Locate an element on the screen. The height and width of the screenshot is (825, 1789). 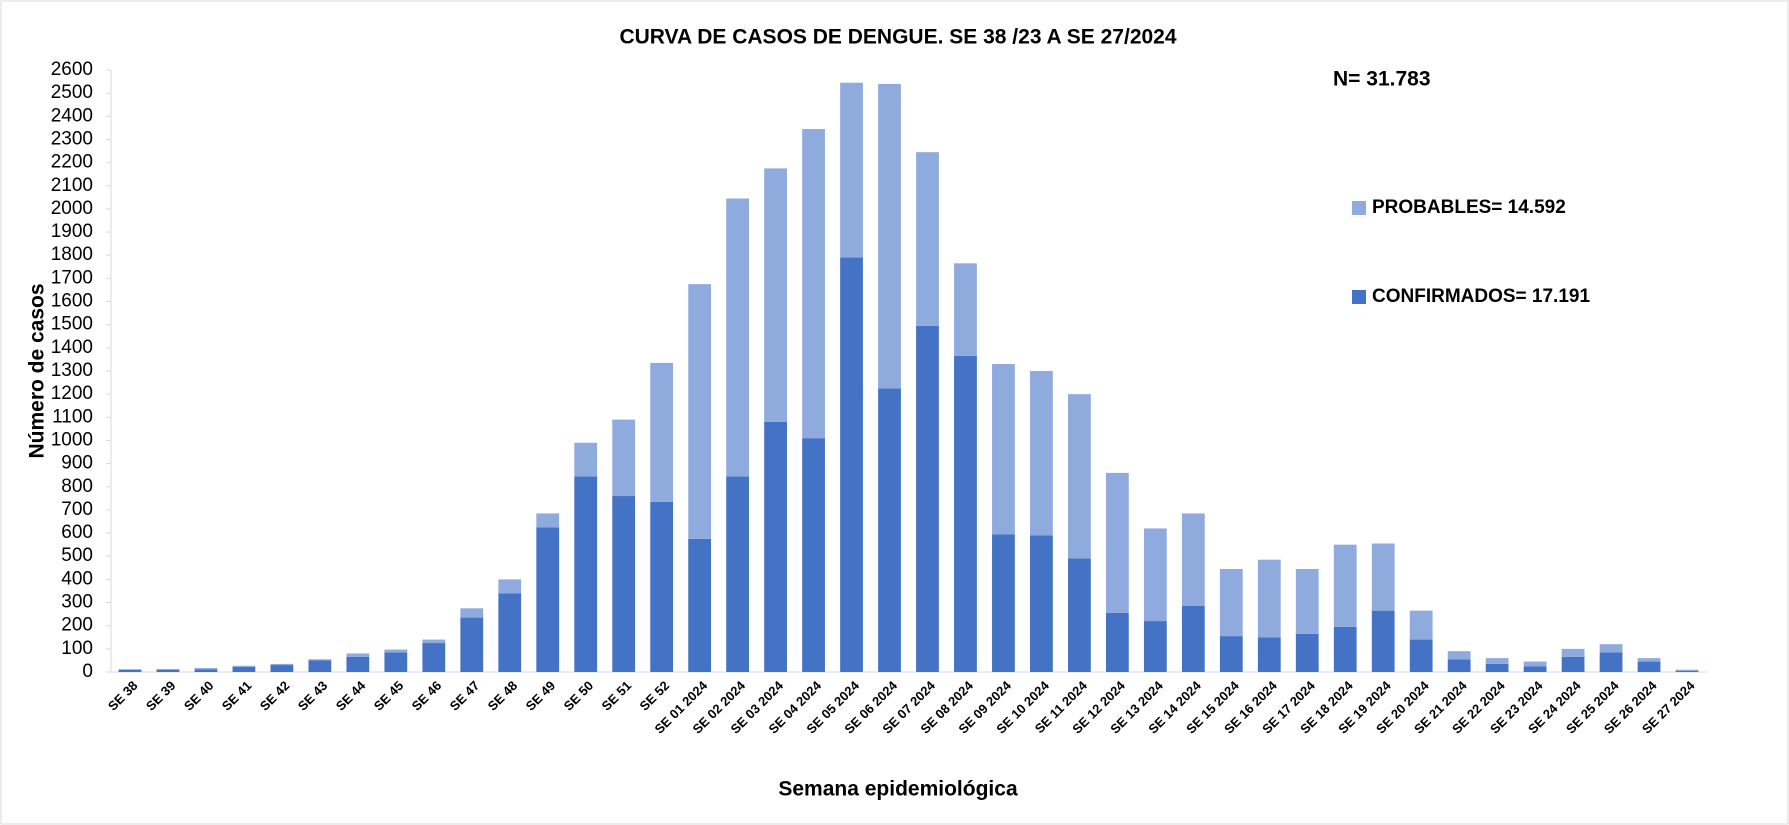
y-tick-label: 300 is located at coordinates (77, 602).